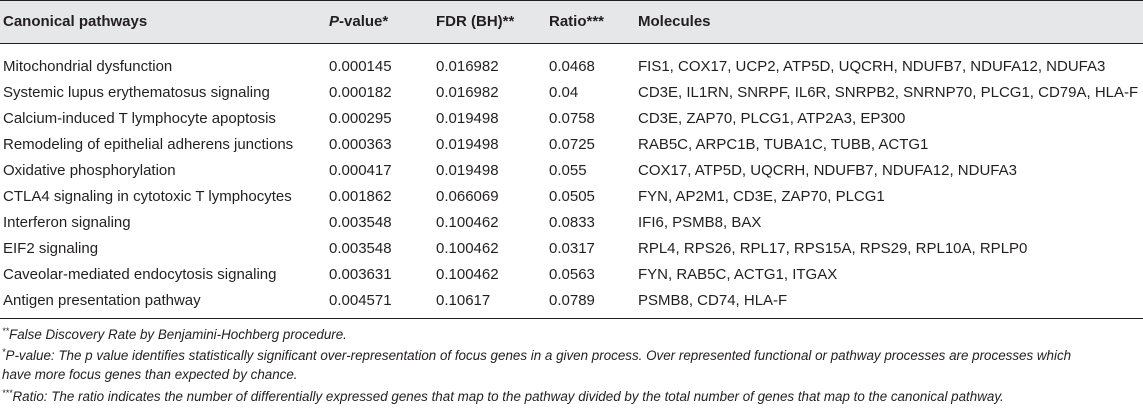 This screenshot has height=413, width=1143. What do you see at coordinates (674, 21) in the screenshot?
I see `header-molecules: Molecules` at bounding box center [674, 21].